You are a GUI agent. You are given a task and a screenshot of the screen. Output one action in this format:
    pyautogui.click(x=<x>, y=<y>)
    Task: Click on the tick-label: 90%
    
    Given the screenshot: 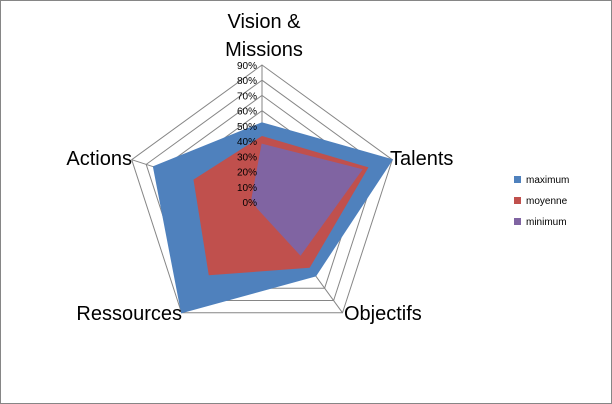 What is the action you would take?
    pyautogui.click(x=247, y=66)
    